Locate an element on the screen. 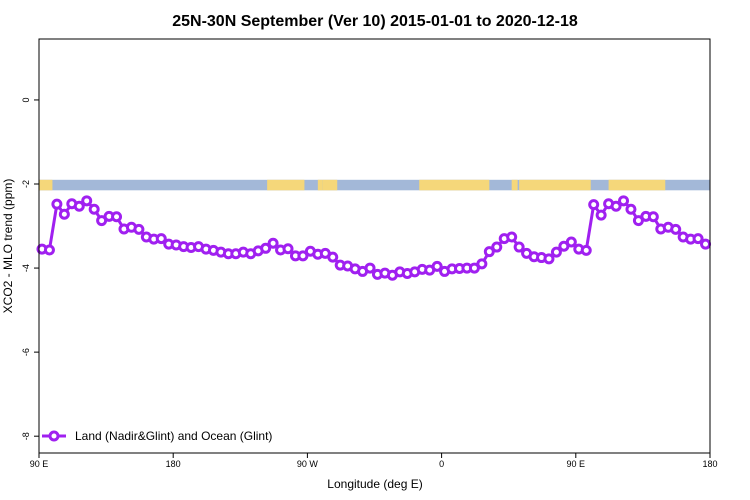 The width and height of the screenshot is (750, 500). y-tick-label: -8 is located at coordinates (26, 436).